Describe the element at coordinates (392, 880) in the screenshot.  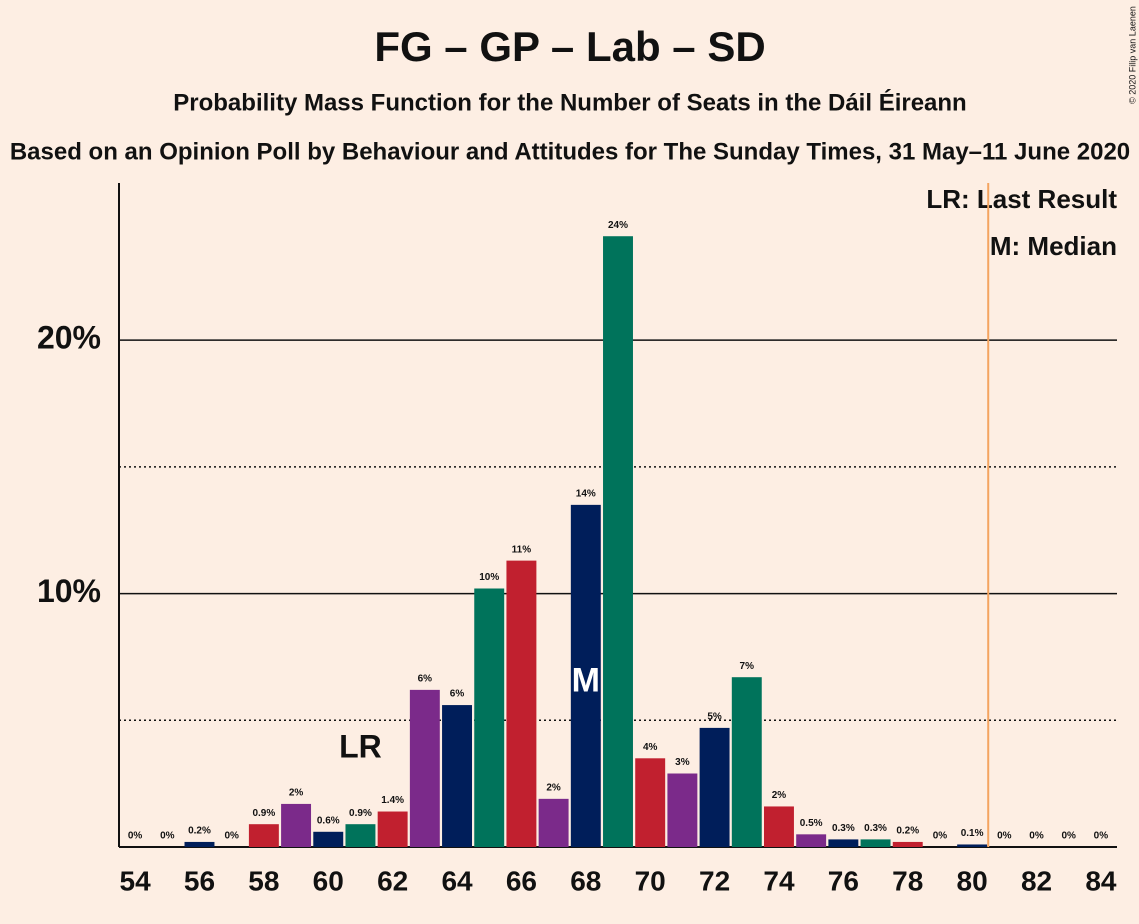
I see `x-tick-label: 62` at that location.